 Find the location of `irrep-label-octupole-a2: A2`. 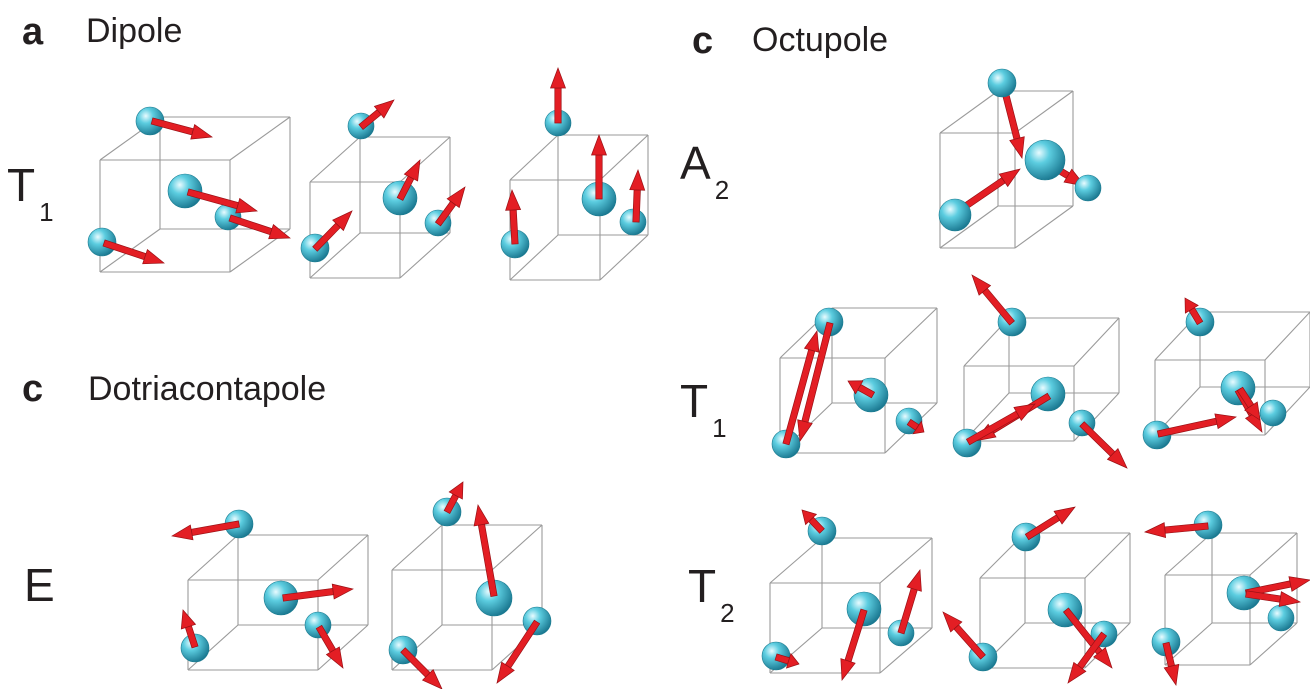

irrep-label-octupole-a2: A2 is located at coordinates (704, 170).